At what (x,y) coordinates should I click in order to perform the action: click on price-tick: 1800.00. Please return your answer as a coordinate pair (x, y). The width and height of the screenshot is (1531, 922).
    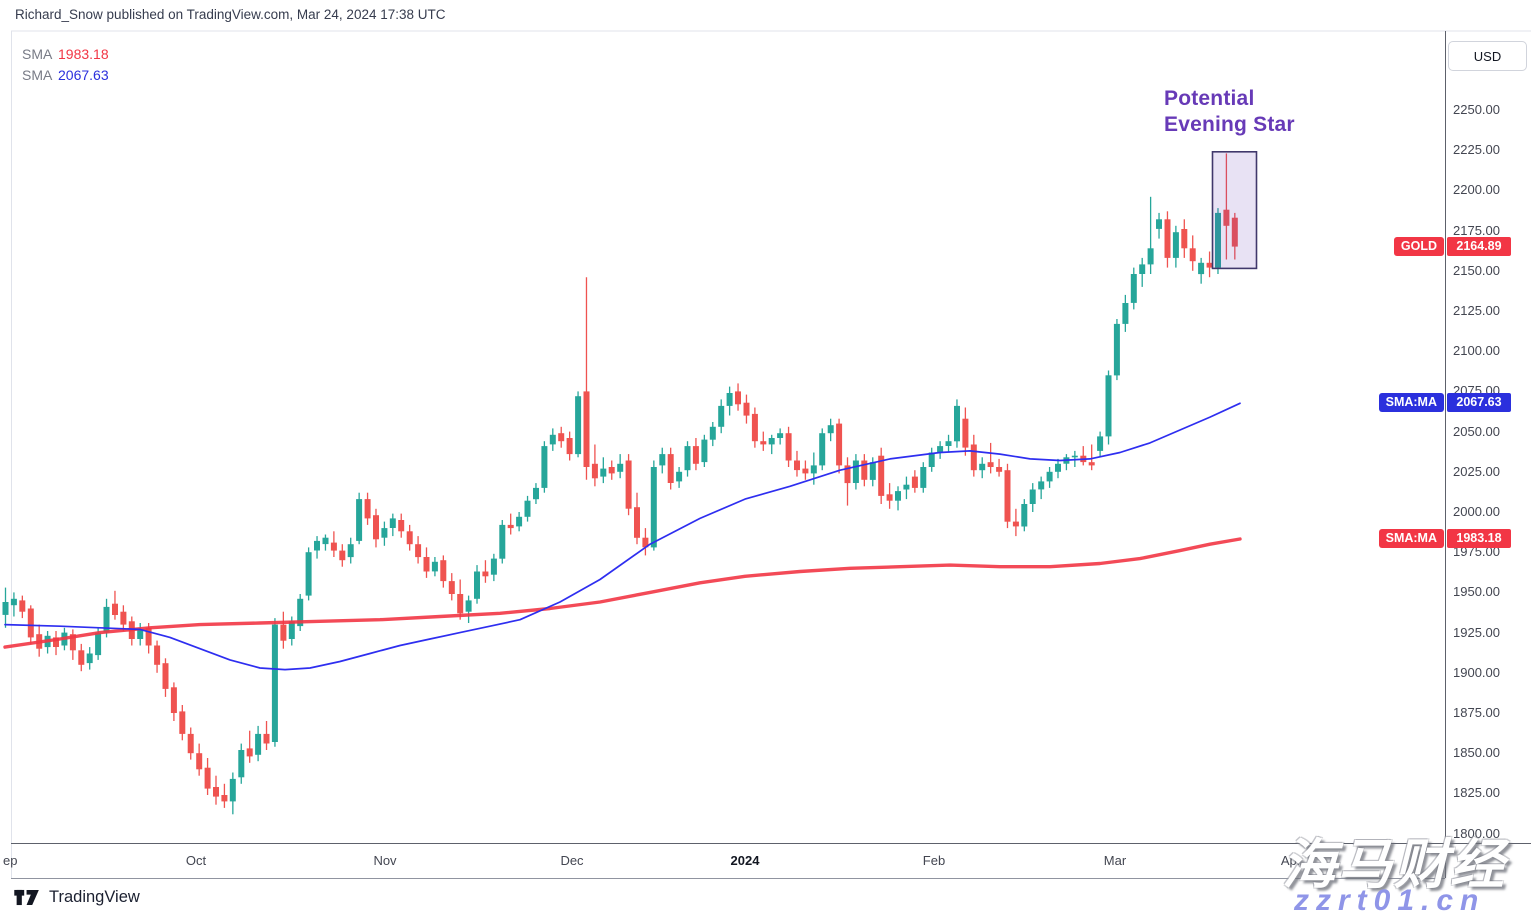
    Looking at the image, I should click on (1476, 833).